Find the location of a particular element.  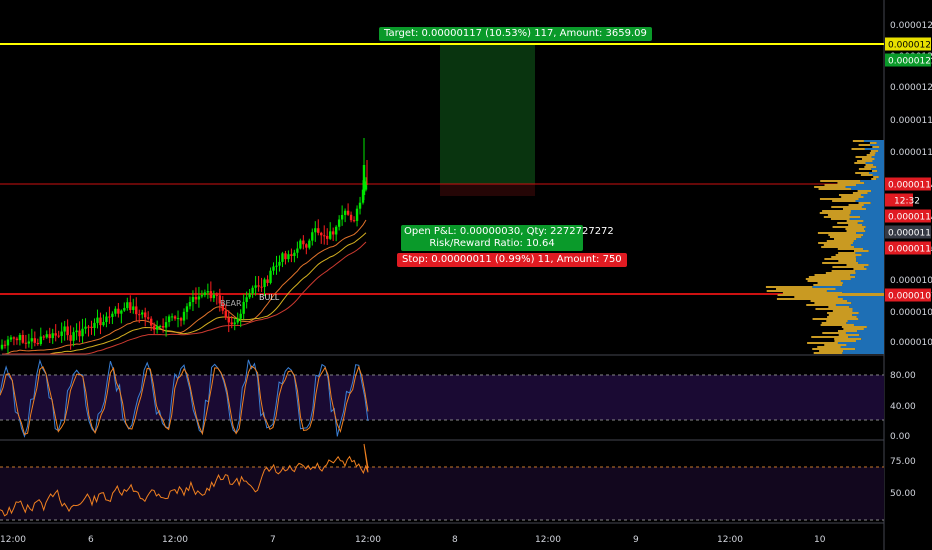

volume-profile is located at coordinates (824, 247).